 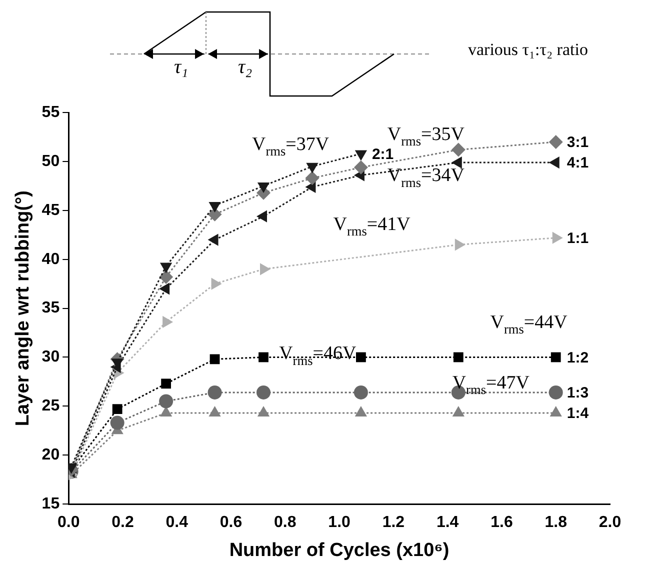 What do you see at coordinates (383, 154) in the screenshot?
I see `series-label: 2:1` at bounding box center [383, 154].